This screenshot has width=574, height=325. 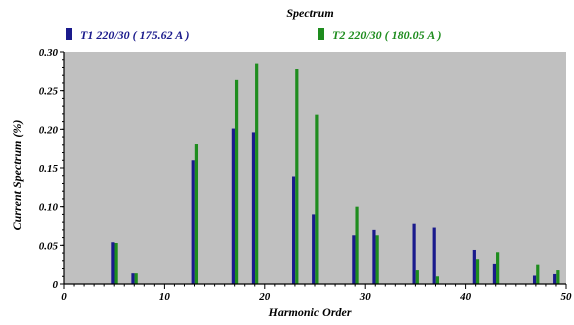 What do you see at coordinates (534, 279) in the screenshot?
I see `bar-t1-h47` at bounding box center [534, 279].